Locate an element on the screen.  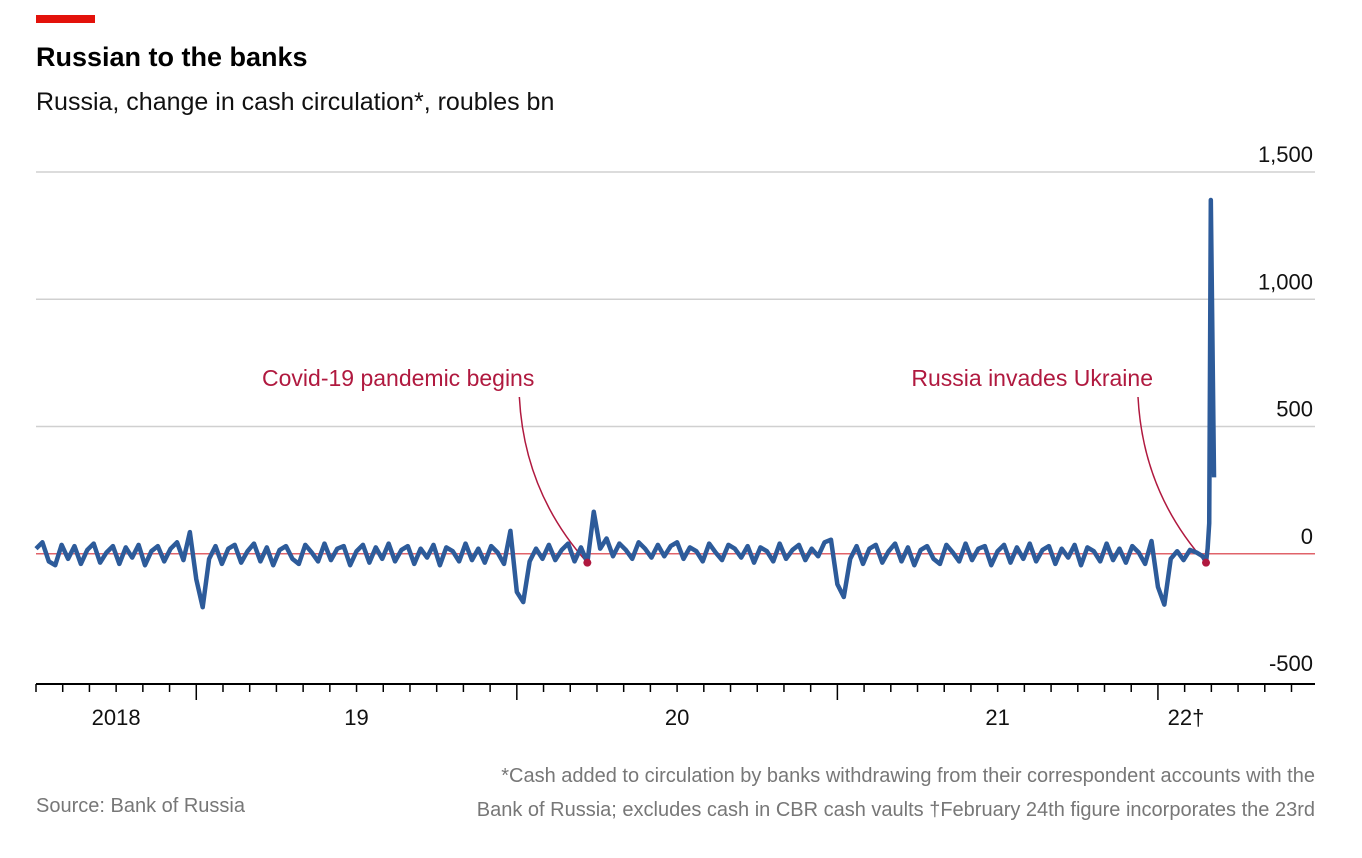
annotation-text: Russia invades Ukraine is located at coordinates (1032, 378).